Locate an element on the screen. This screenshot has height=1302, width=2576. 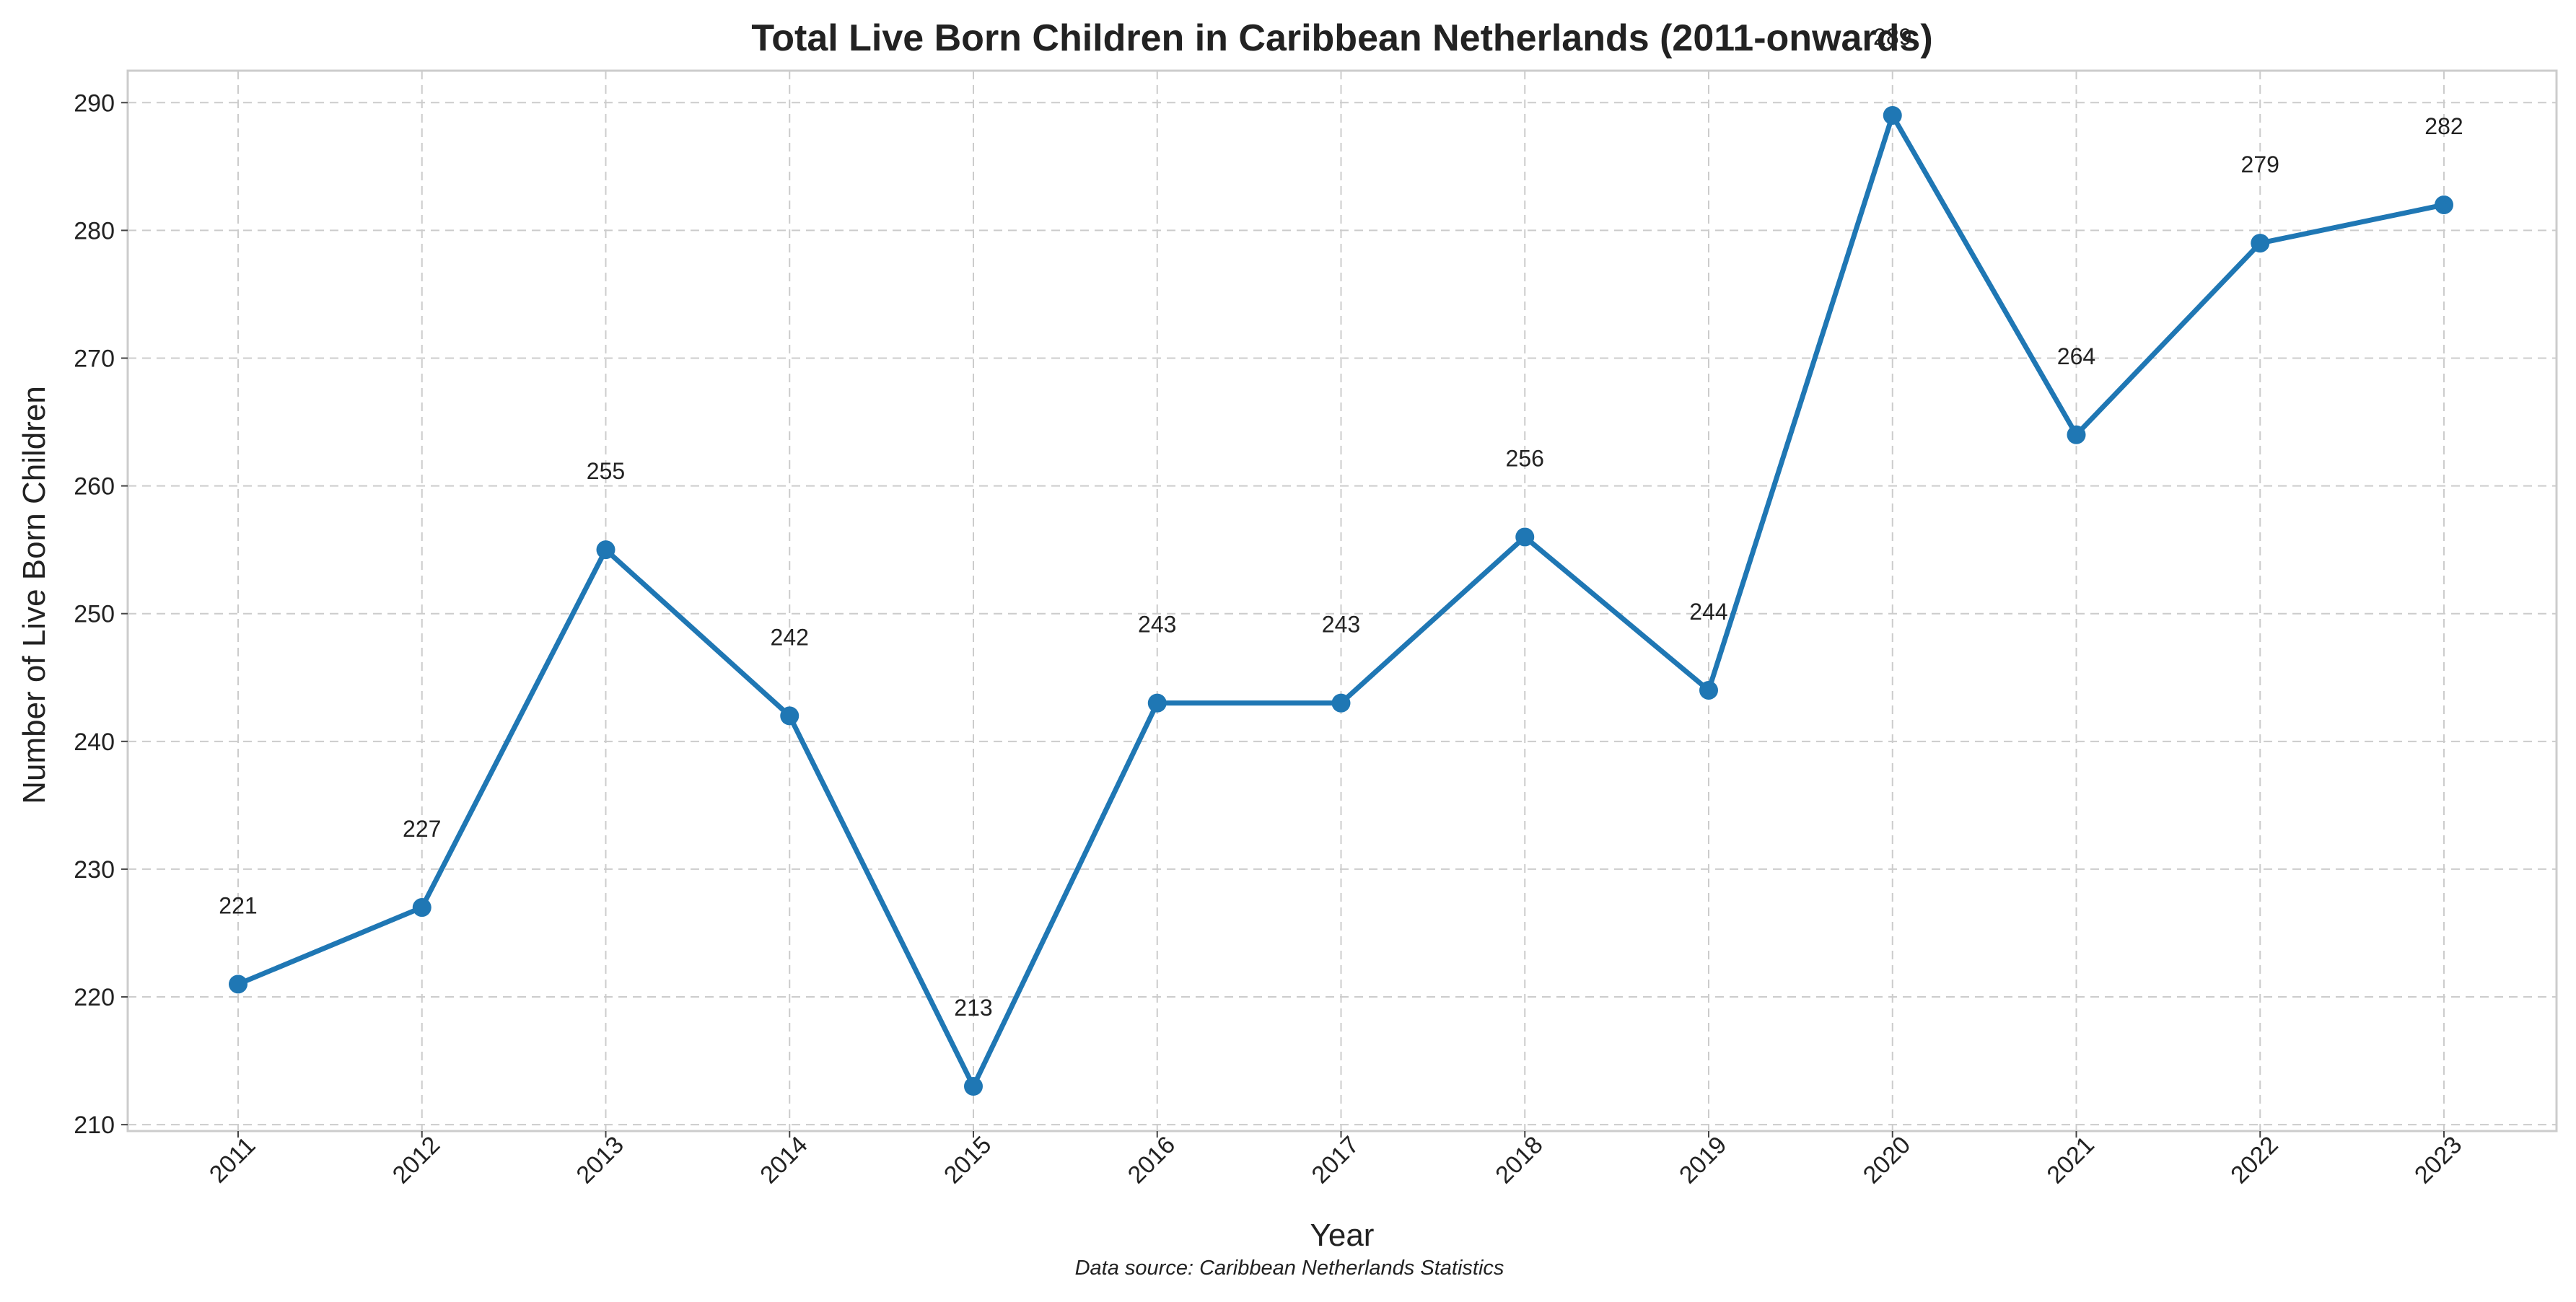
y-axis-ticks: 210 220 230 240 250 260 270 280 290 is located at coordinates (101, 614).